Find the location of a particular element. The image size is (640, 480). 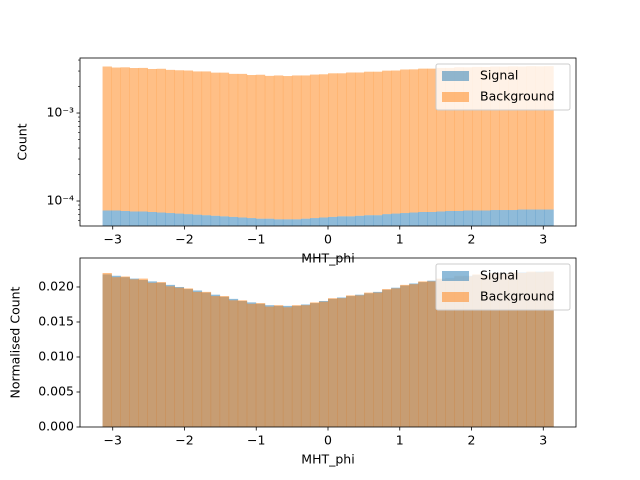

x-tick-label: −2 is located at coordinates (184, 239).